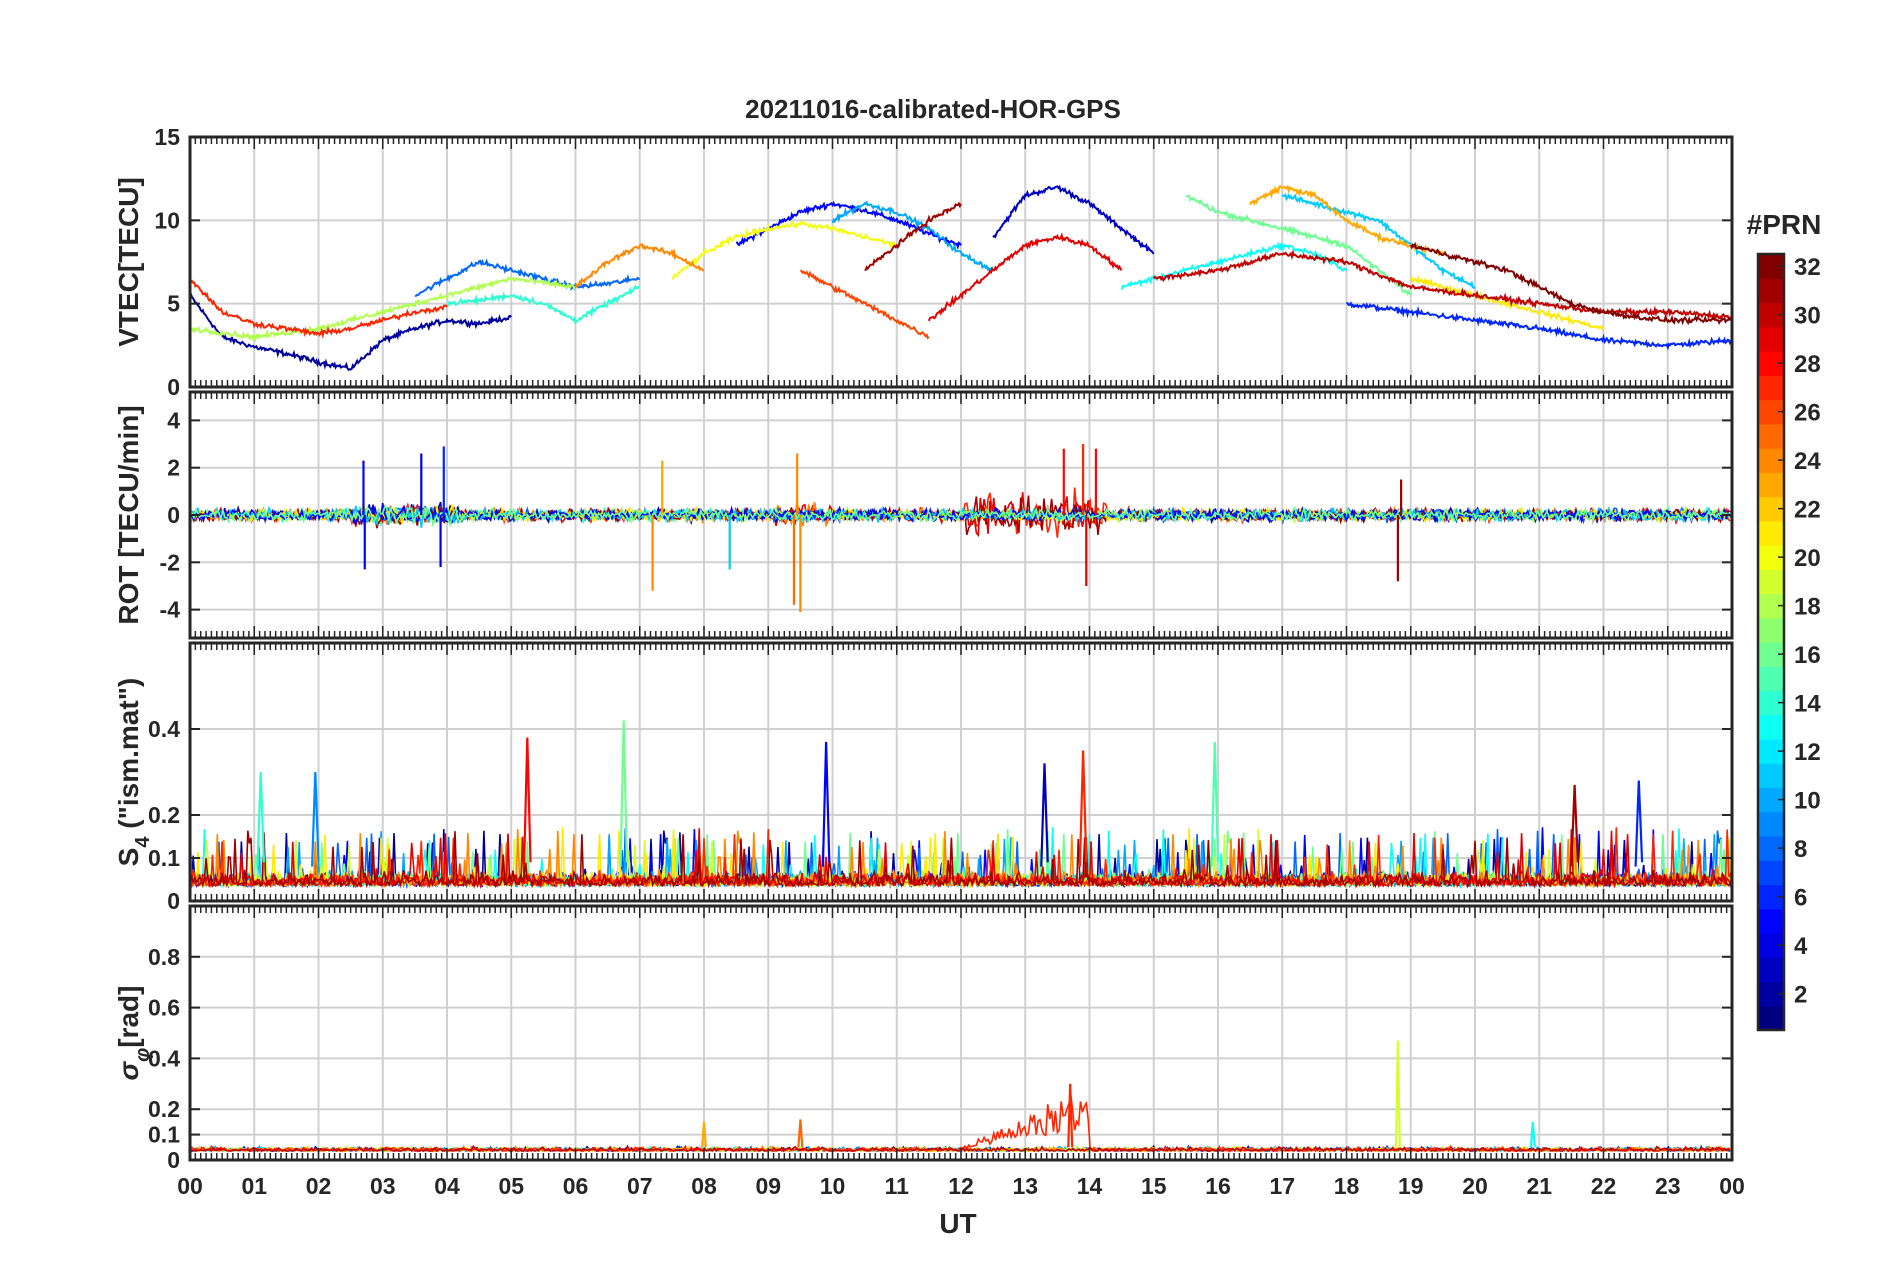 The image size is (1902, 1272). I want to click on x-tick-label: 04, so click(447, 1186).